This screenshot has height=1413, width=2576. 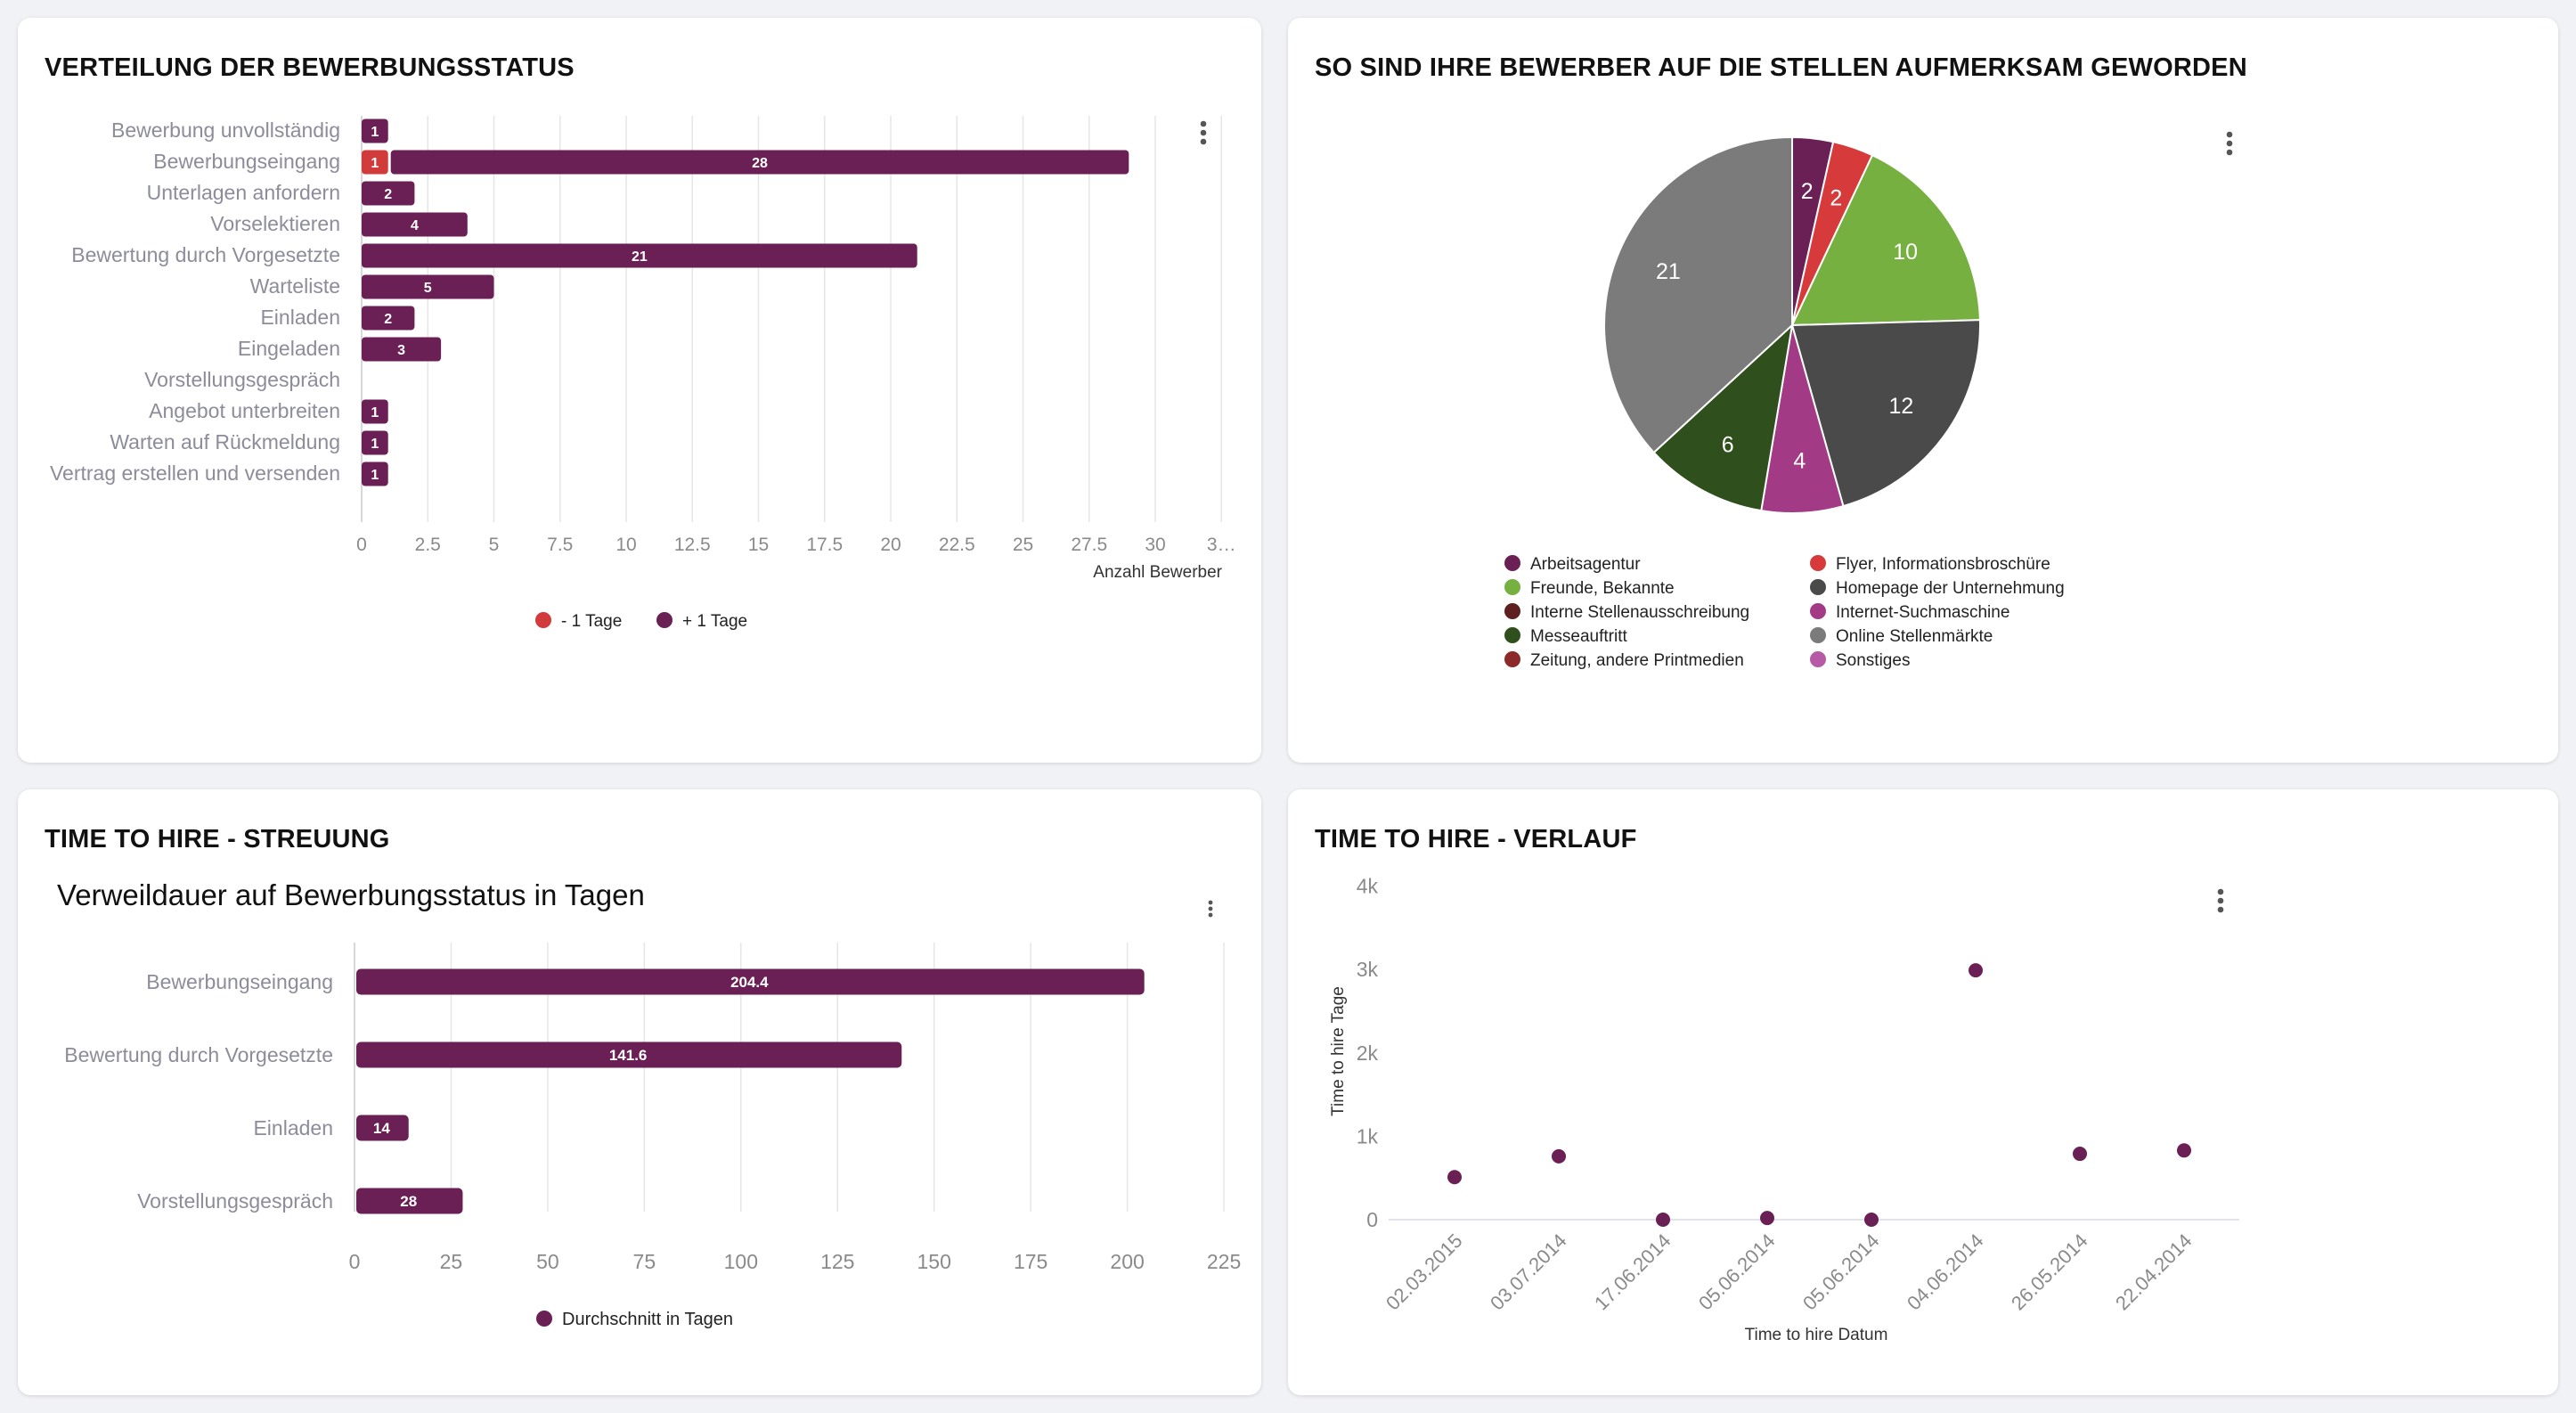 What do you see at coordinates (1368, 886) in the screenshot?
I see `y-tick-label: 4k` at bounding box center [1368, 886].